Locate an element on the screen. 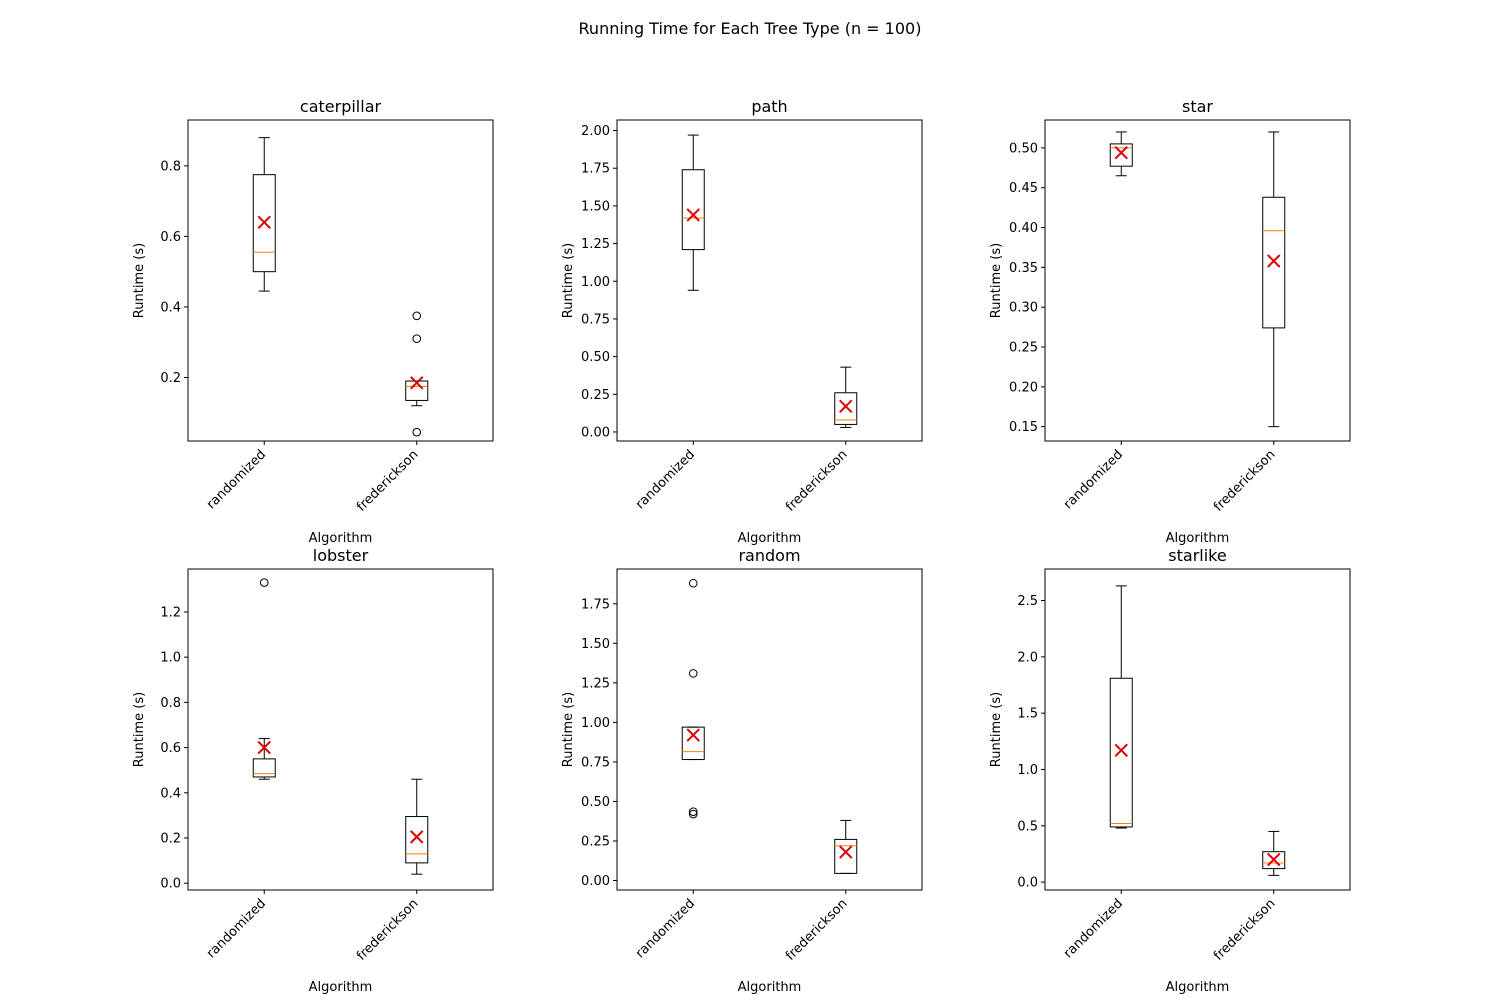 Image resolution: width=1500 pixels, height=1000 pixels. subplot-title: random is located at coordinates (769, 555).